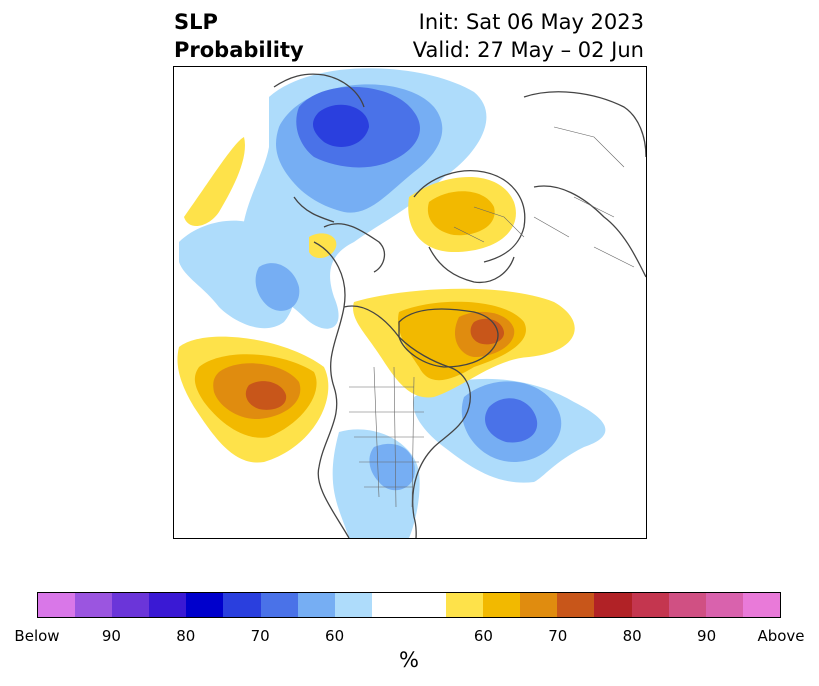  I want to click on colorbar, so click(409, 605).